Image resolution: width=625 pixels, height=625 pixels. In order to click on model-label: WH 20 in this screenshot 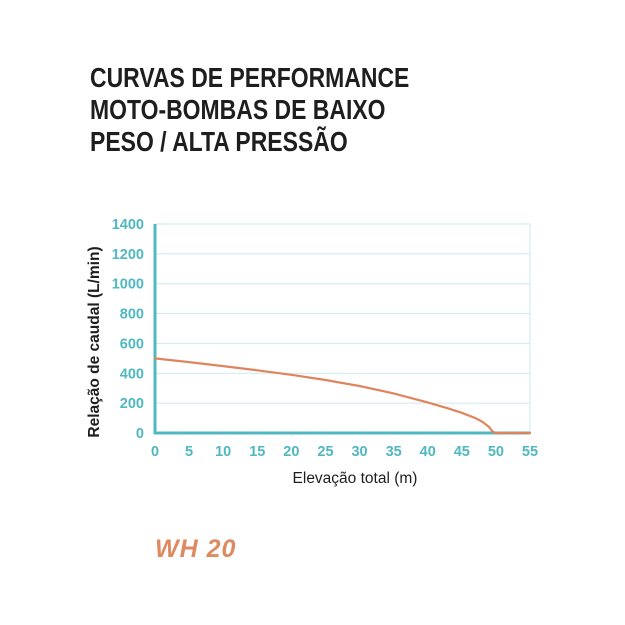, I will do `click(196, 549)`.